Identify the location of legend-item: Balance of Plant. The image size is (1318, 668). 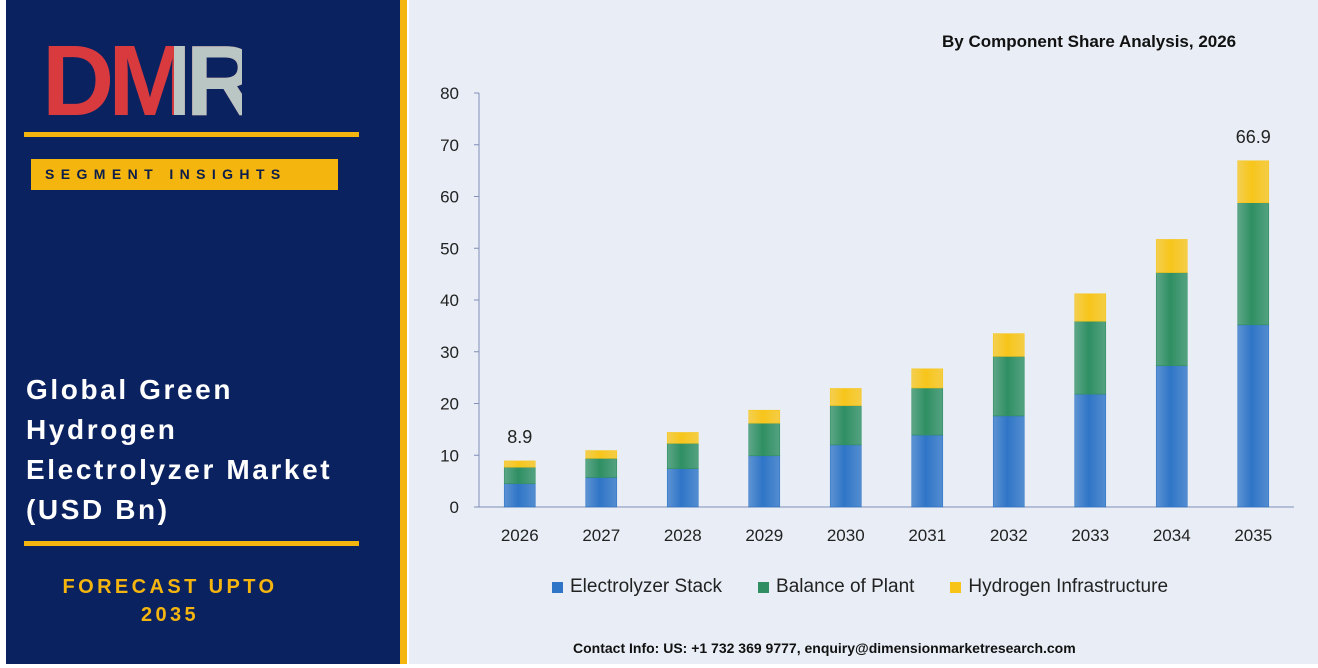
(836, 587).